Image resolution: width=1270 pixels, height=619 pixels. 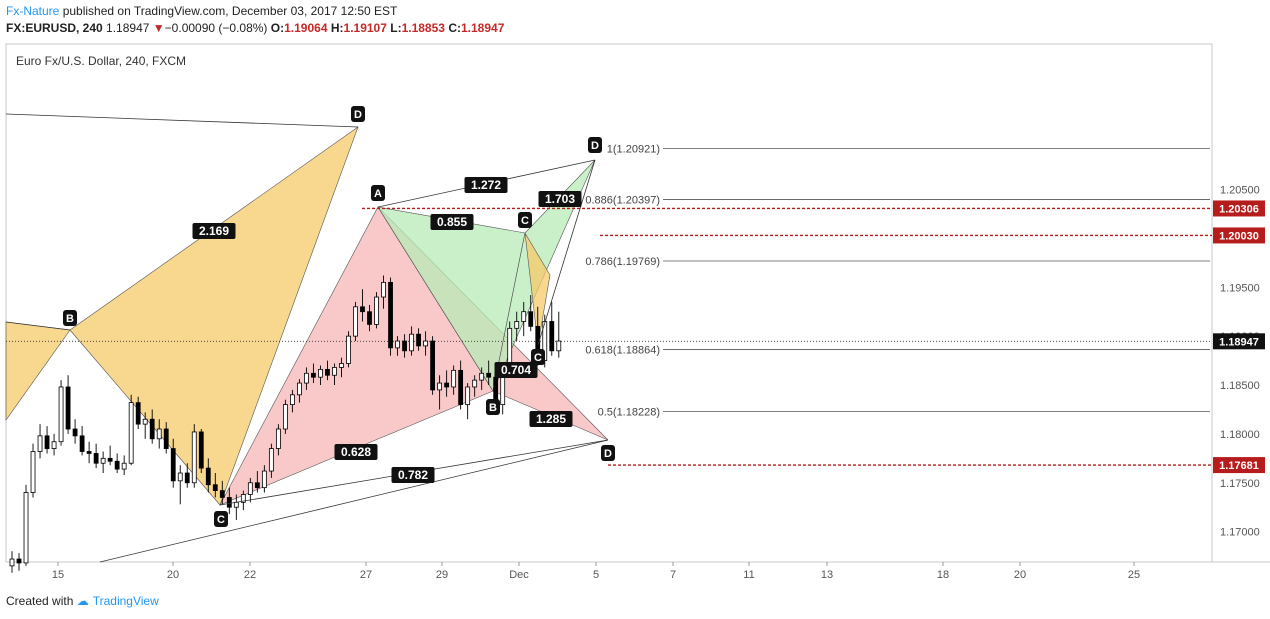 I want to click on symbol-label: FX:EURUSD, 240, so click(x=54, y=28).